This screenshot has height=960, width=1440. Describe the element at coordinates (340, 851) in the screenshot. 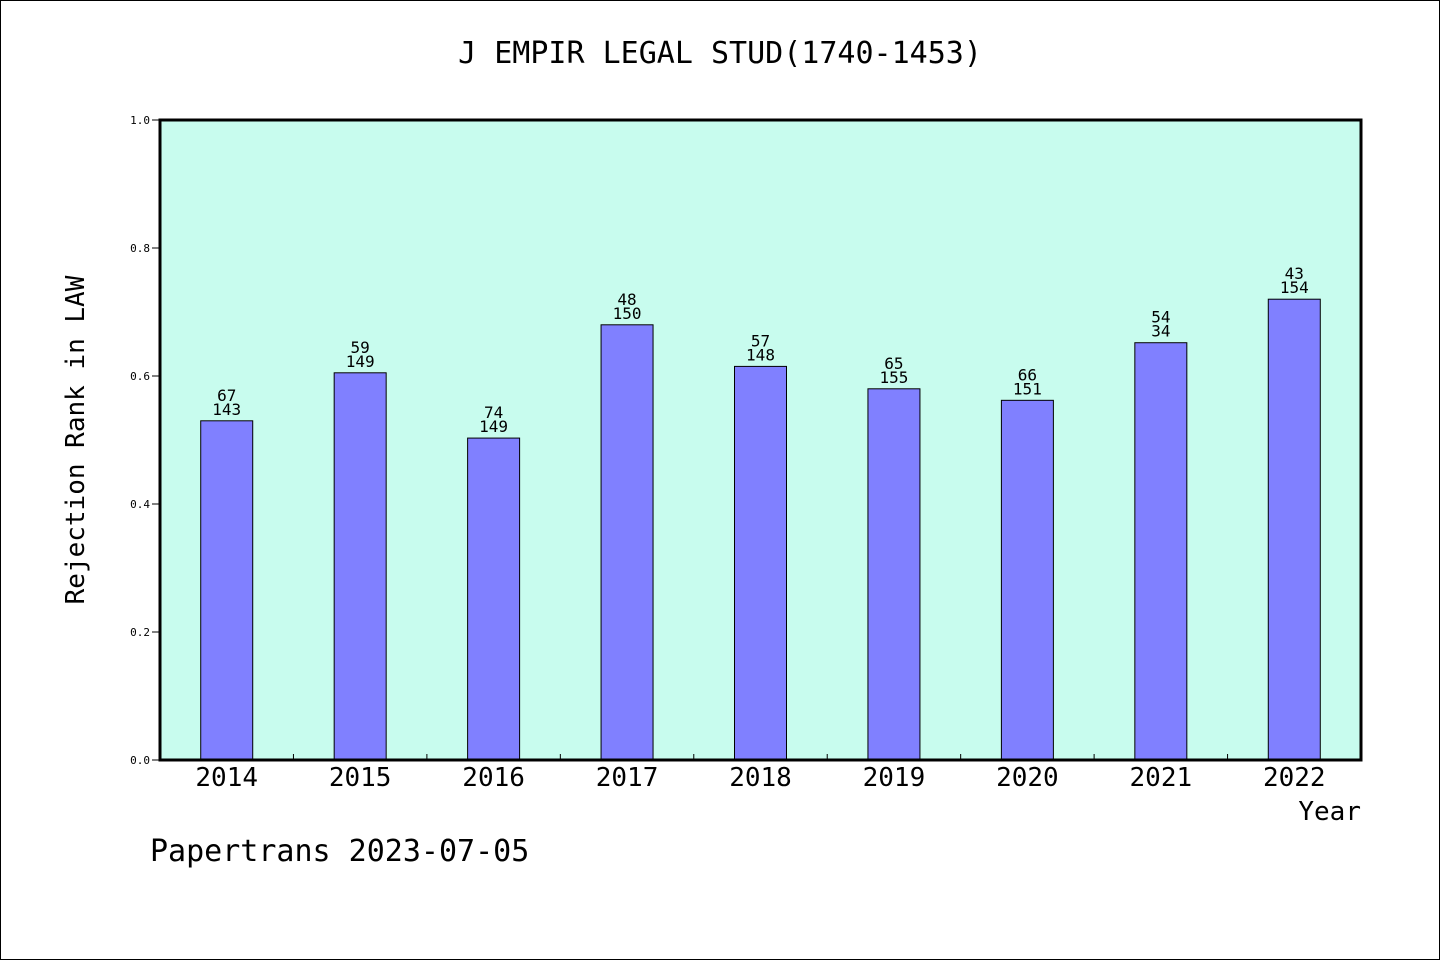

I see `footer-note: Papertrans 2023-07-05` at that location.